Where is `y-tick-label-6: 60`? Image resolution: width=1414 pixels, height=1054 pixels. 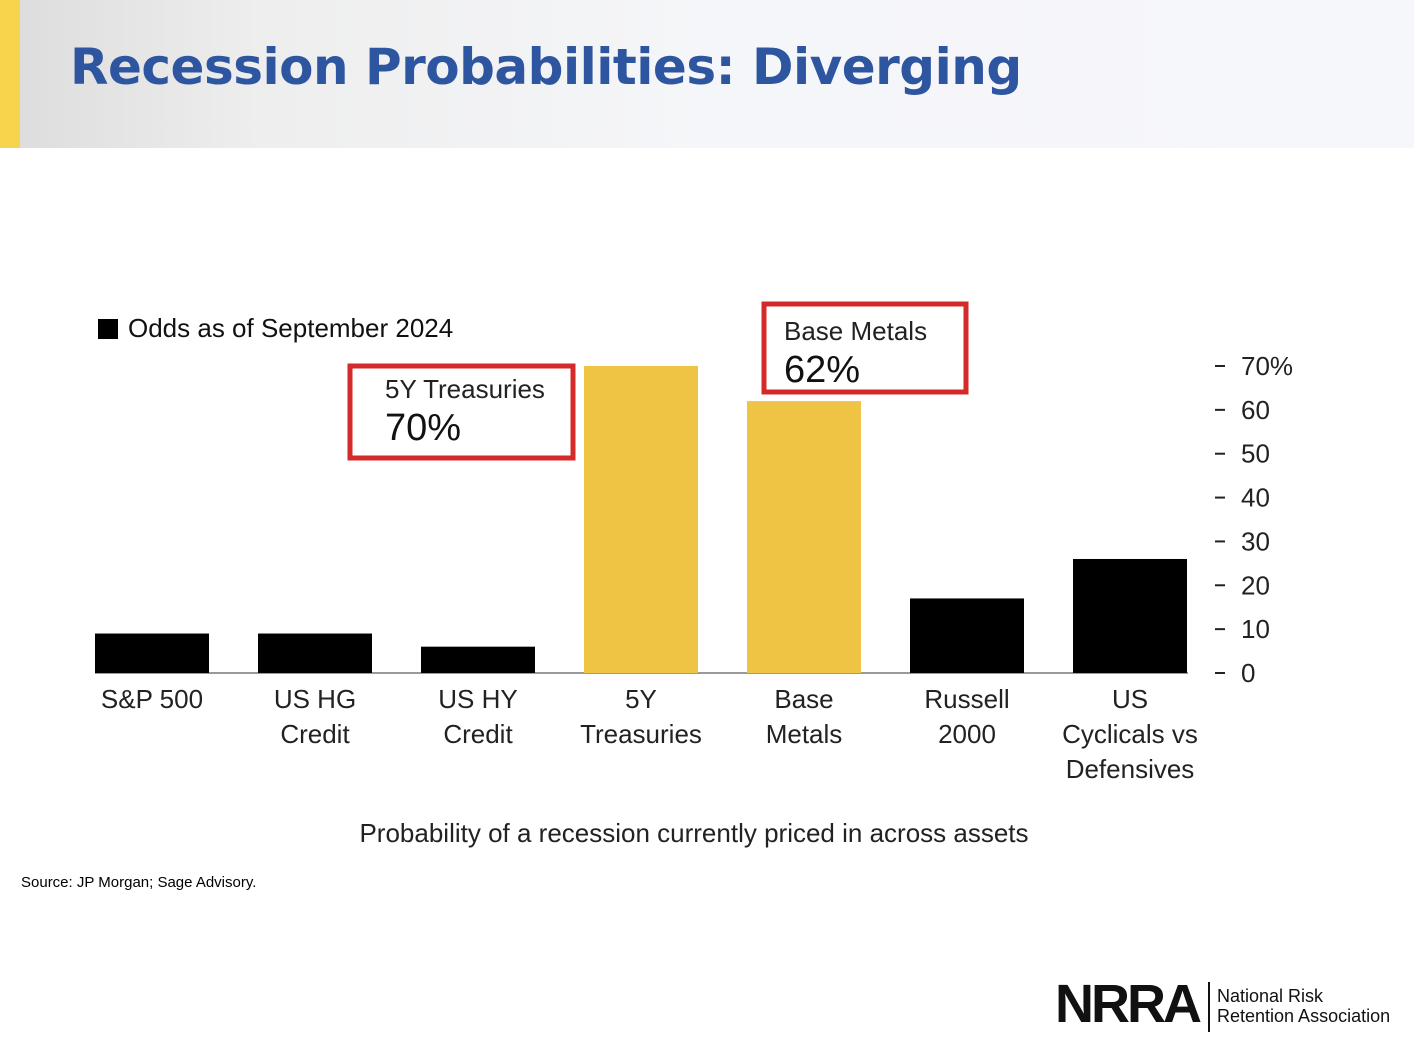
y-tick-label-6: 60 is located at coordinates (1255, 410).